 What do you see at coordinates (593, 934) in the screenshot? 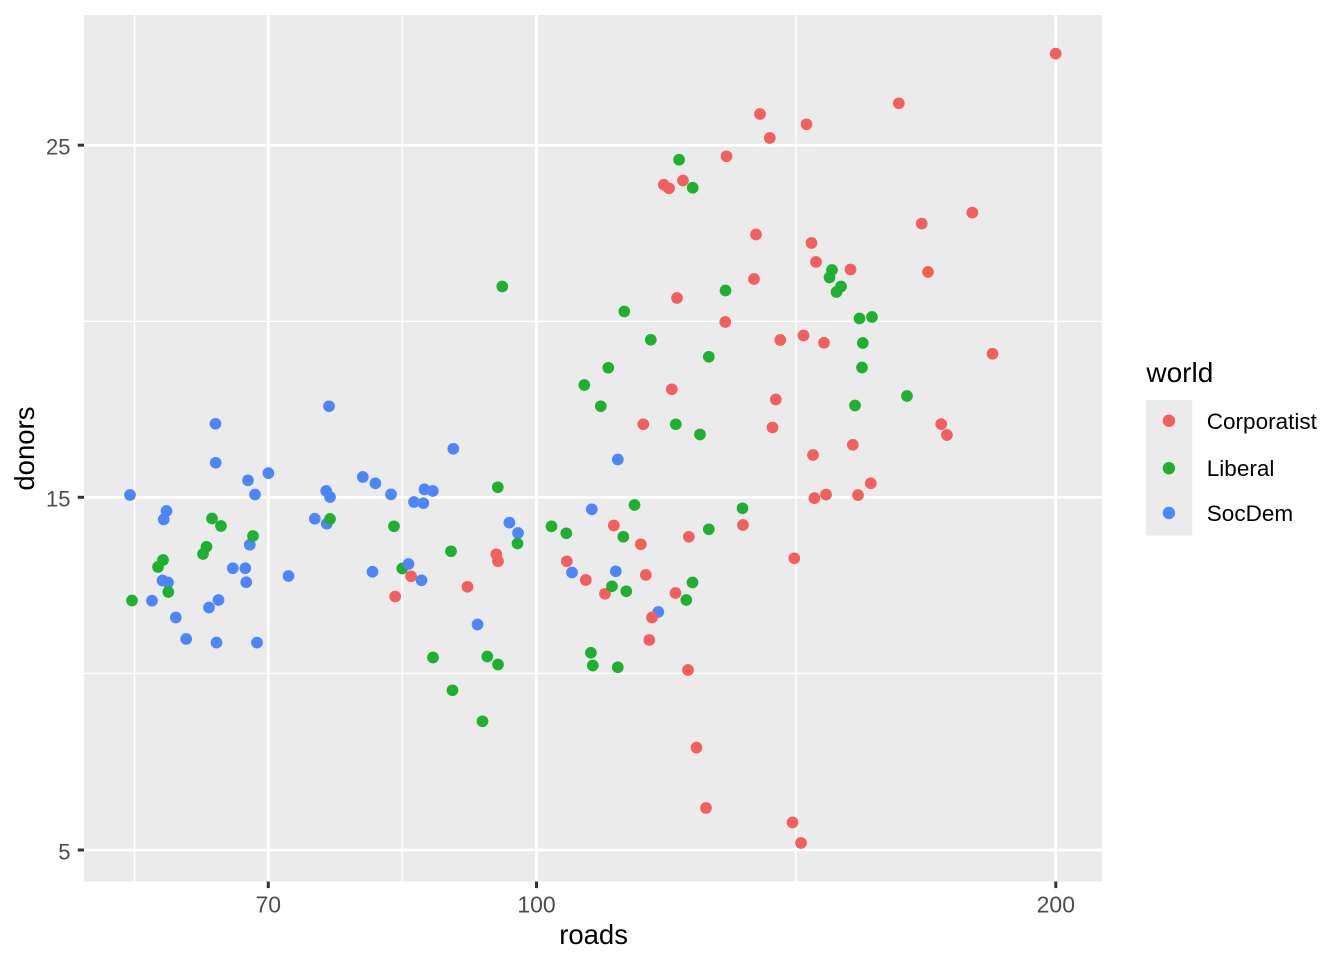
I see `svg-text: roads` at bounding box center [593, 934].